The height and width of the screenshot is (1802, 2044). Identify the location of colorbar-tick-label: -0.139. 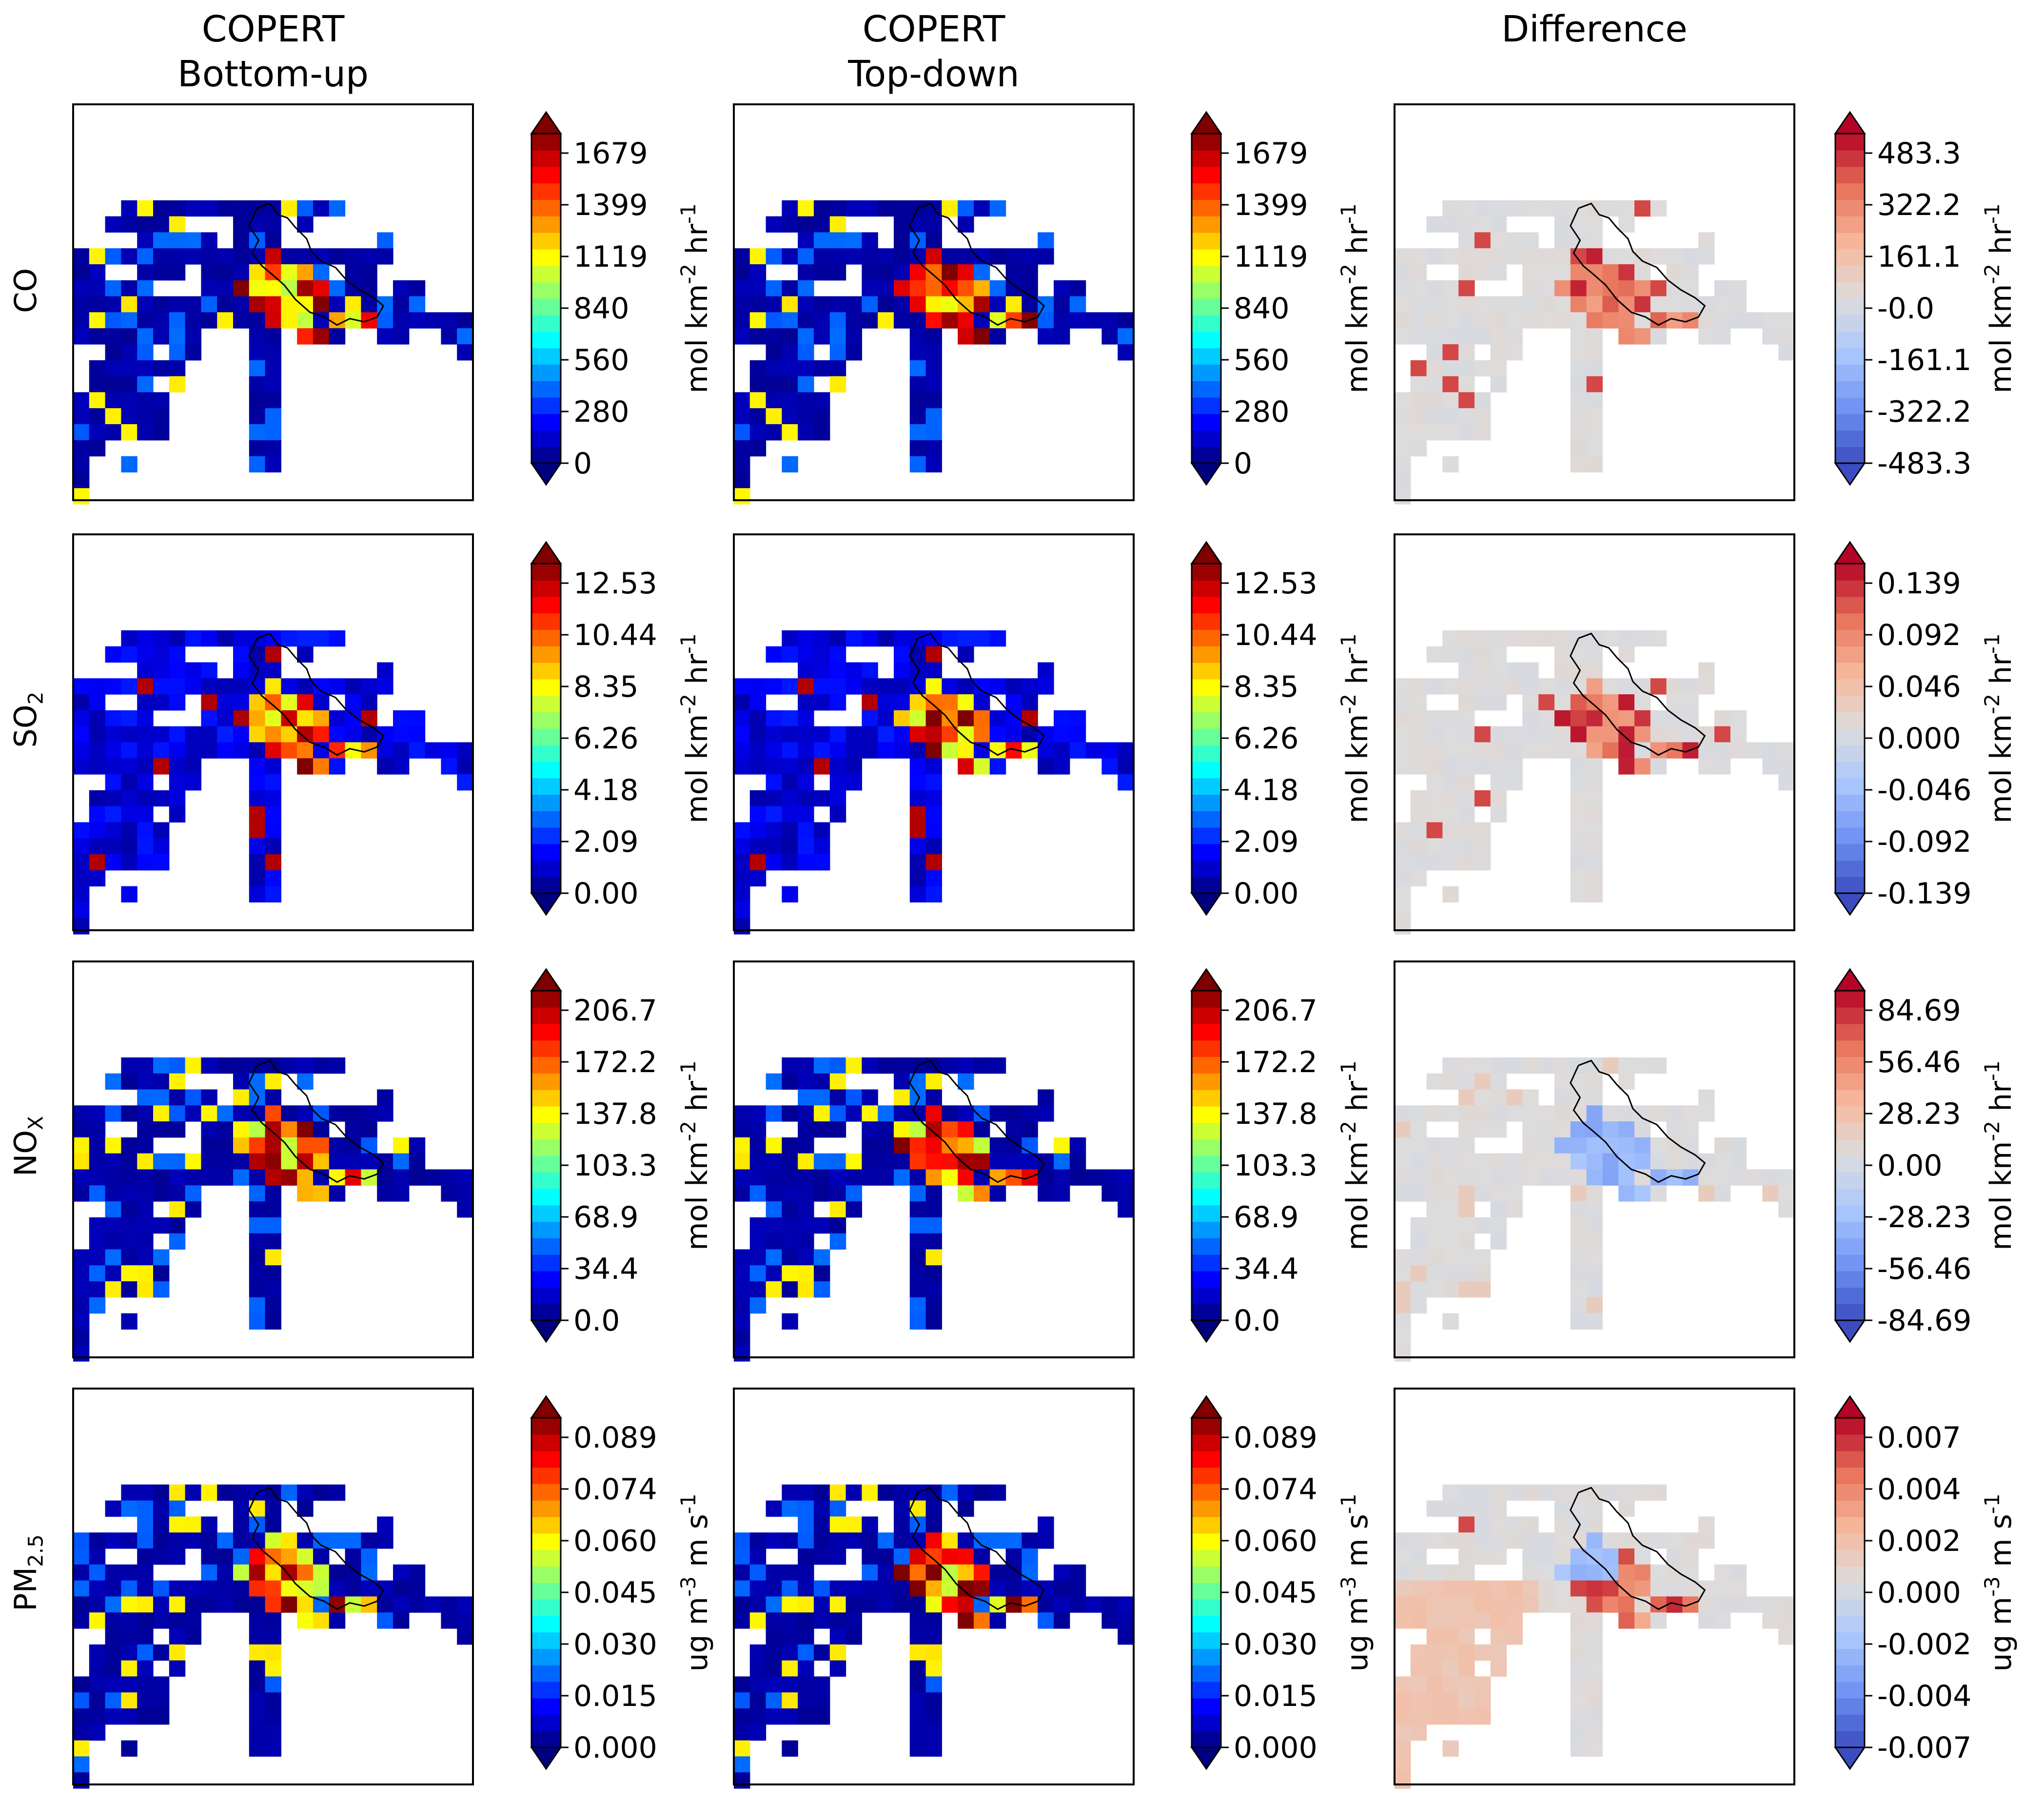
(1924, 894).